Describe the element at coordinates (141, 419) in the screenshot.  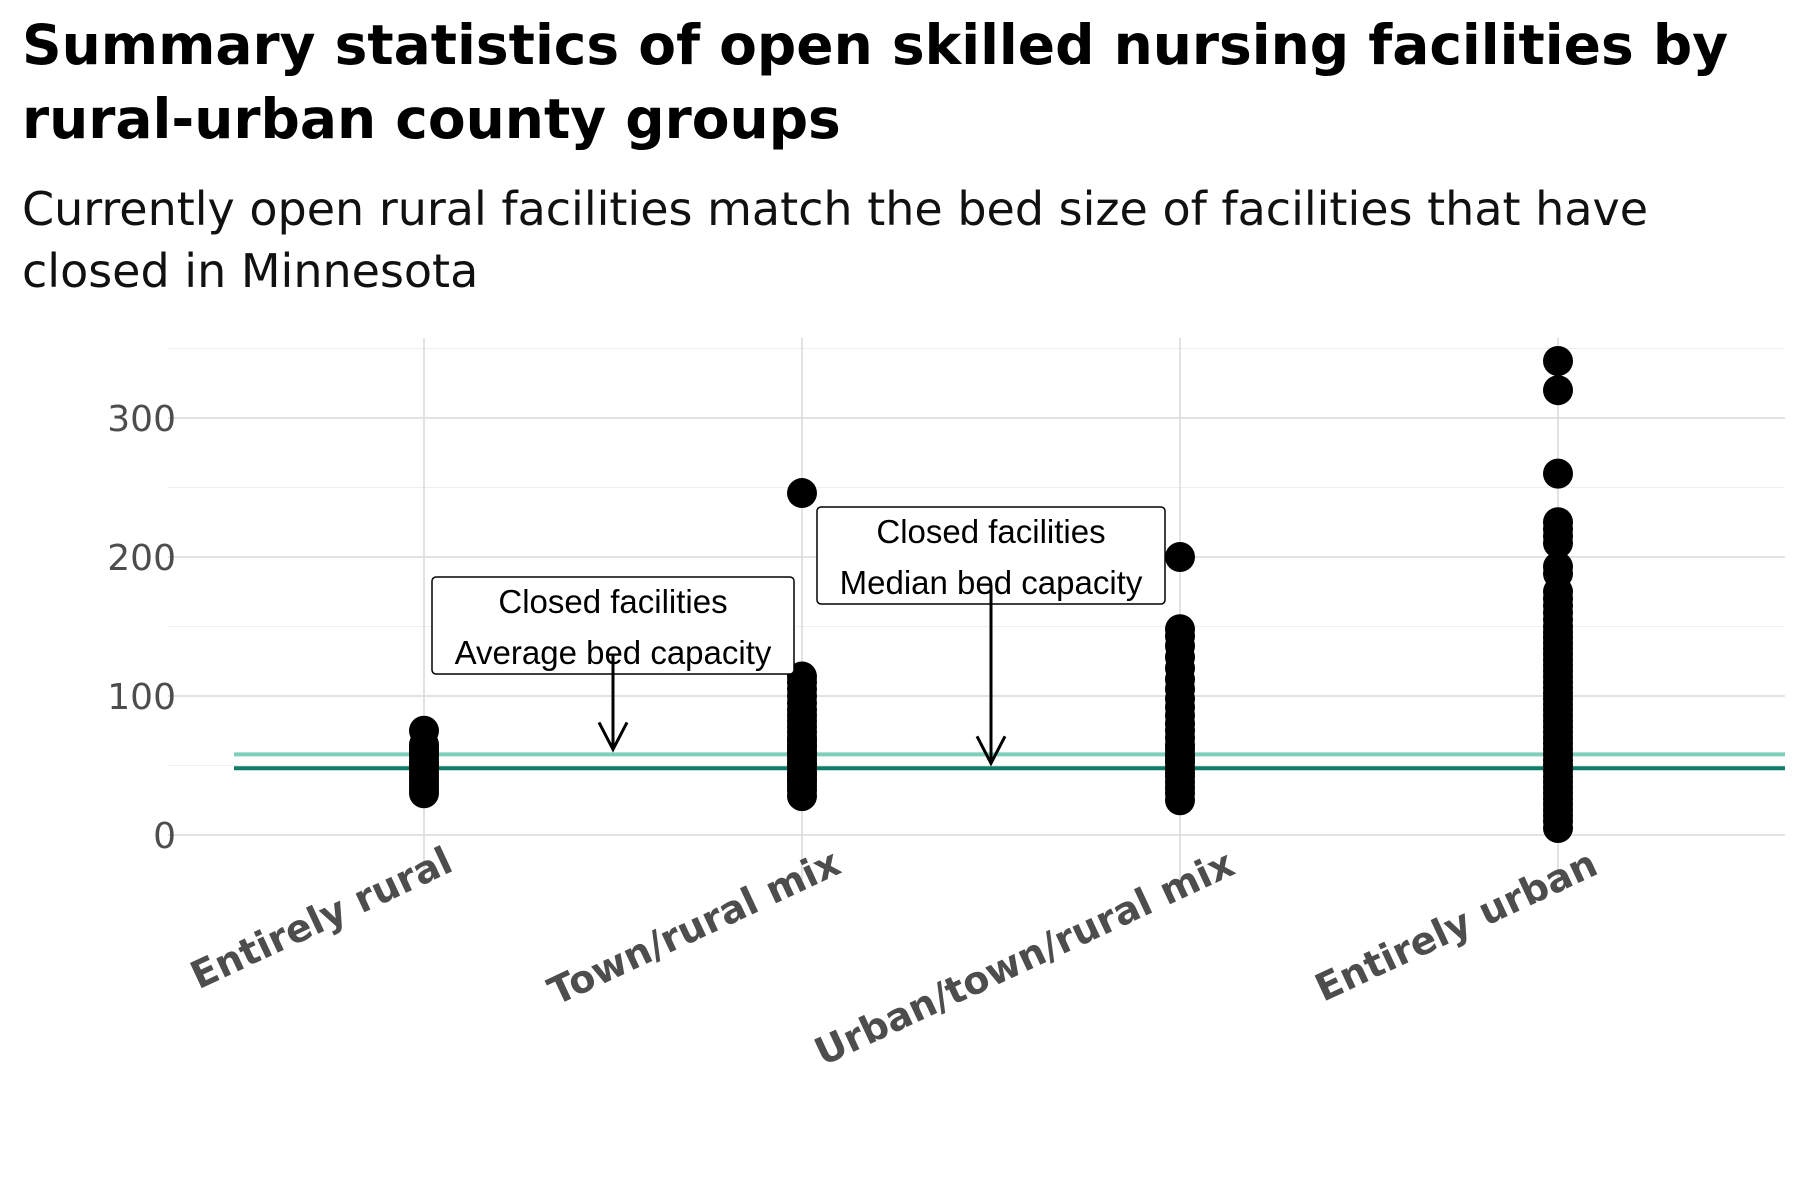
I see `y-tick-label: 300` at that location.